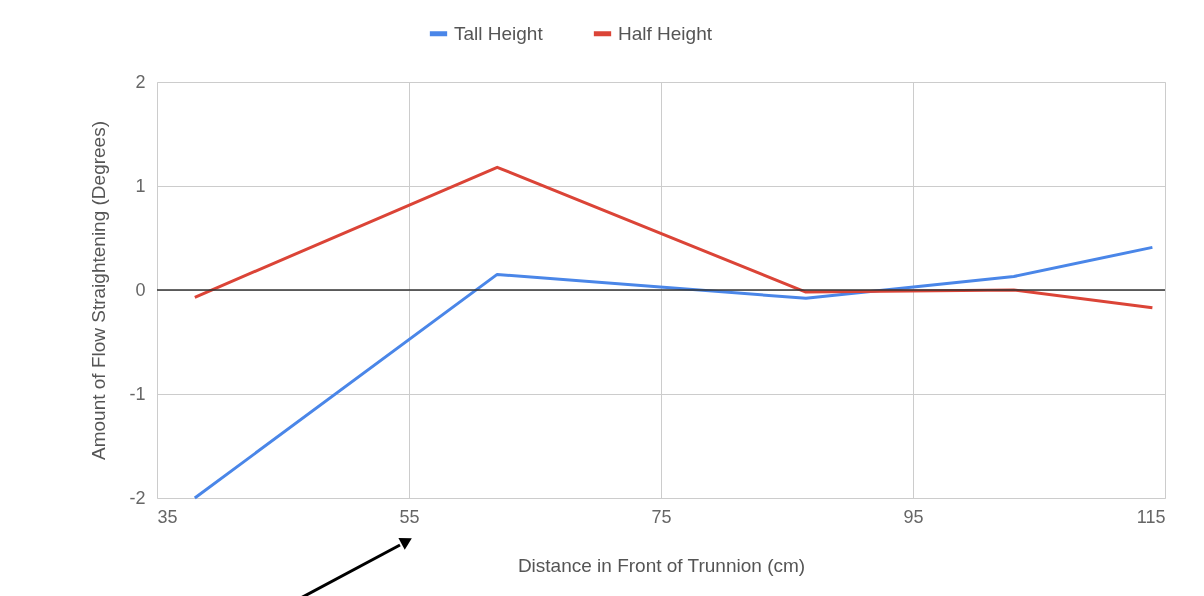 The height and width of the screenshot is (596, 1204). Describe the element at coordinates (665, 33) in the screenshot. I see `legend-label: Half Height` at that location.